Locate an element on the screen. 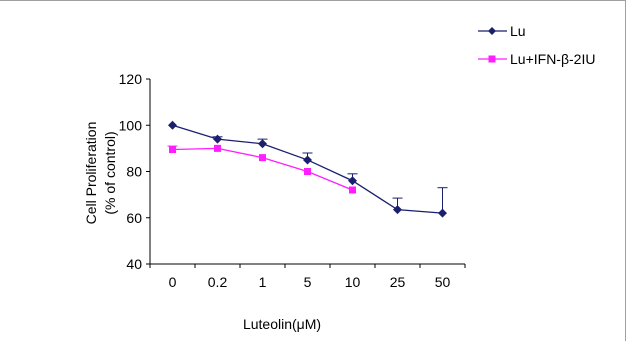 This screenshot has height=341, width=626. series-layer is located at coordinates (307, 169).